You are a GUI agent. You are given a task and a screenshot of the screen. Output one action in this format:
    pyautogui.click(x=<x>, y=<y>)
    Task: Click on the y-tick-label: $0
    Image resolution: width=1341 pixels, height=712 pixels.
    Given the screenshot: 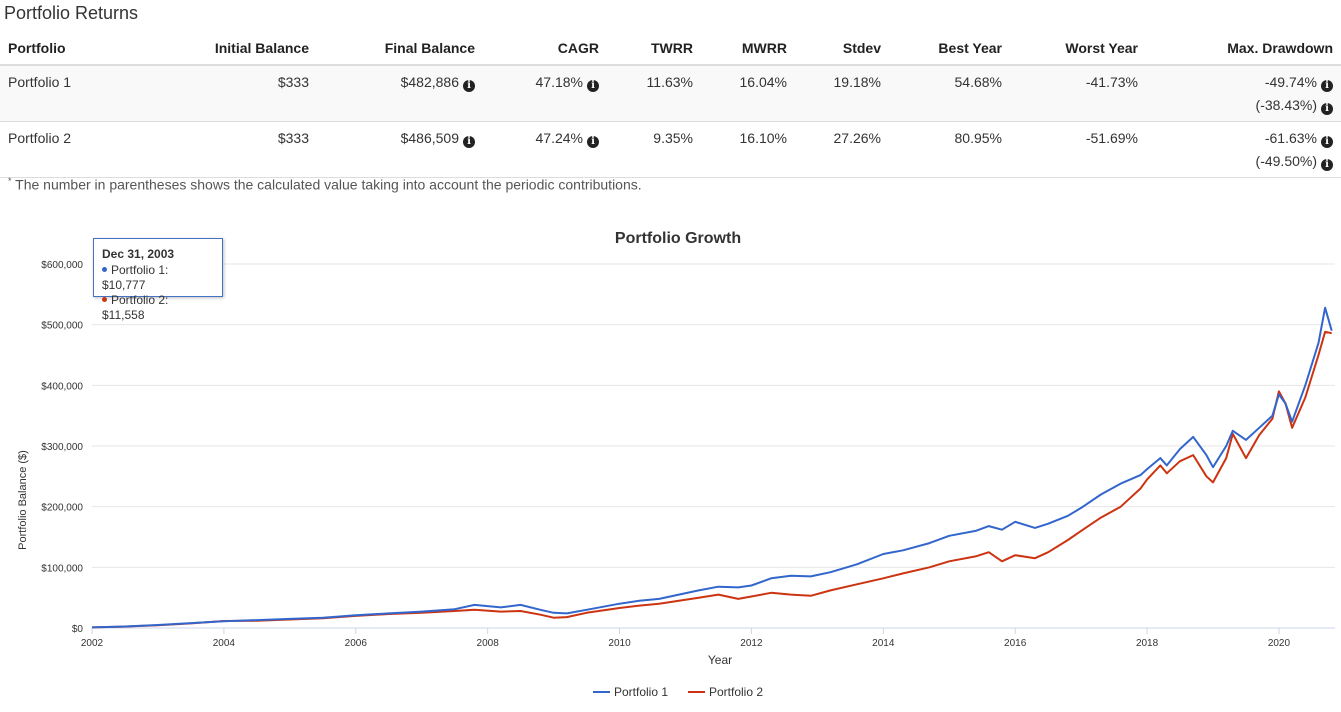 What is the action you would take?
    pyautogui.click(x=78, y=629)
    